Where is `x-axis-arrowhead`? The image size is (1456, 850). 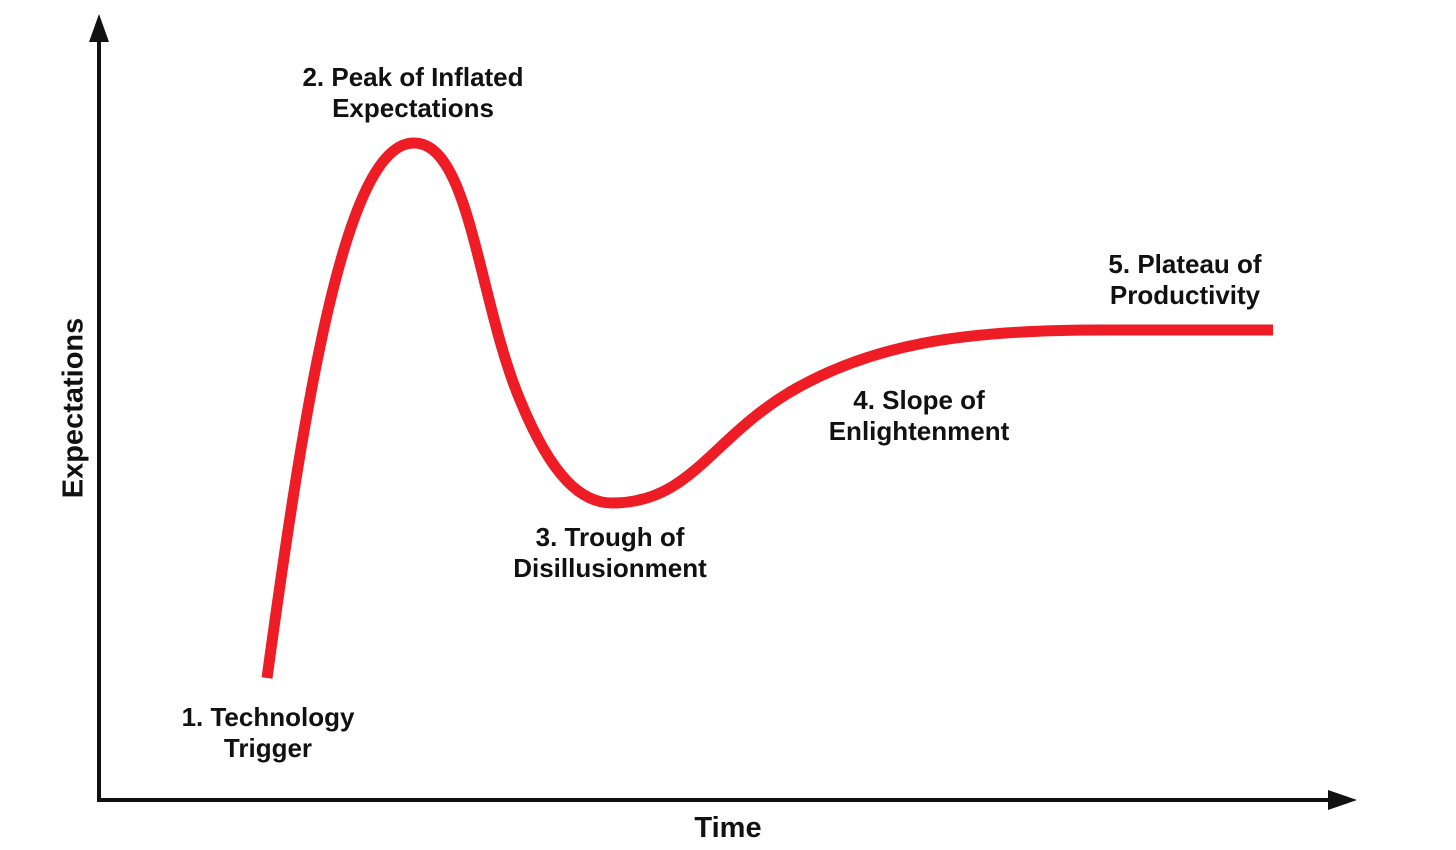 x-axis-arrowhead is located at coordinates (1342, 800).